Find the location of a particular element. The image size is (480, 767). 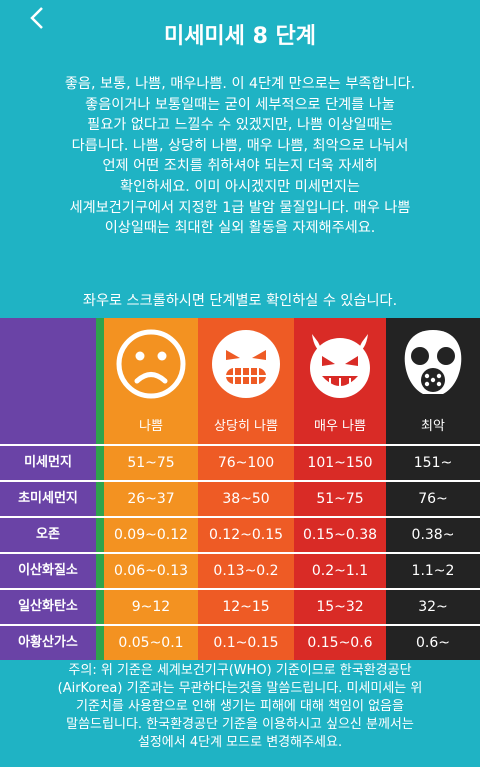

back-button is located at coordinates (37, 20).